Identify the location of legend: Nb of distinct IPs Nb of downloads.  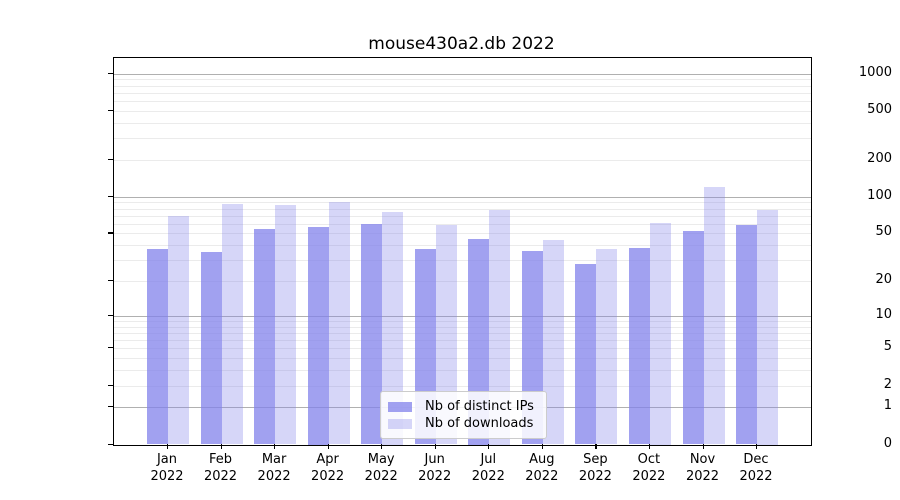
(463, 415).